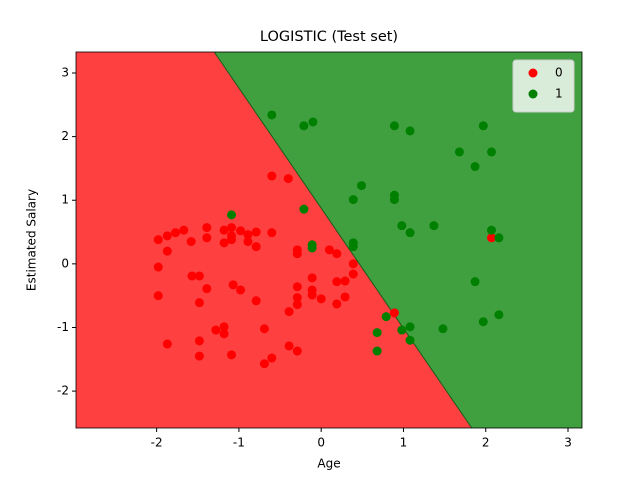 This screenshot has height=480, width=638. Describe the element at coordinates (157, 443) in the screenshot. I see `x-tick-label: -2` at that location.